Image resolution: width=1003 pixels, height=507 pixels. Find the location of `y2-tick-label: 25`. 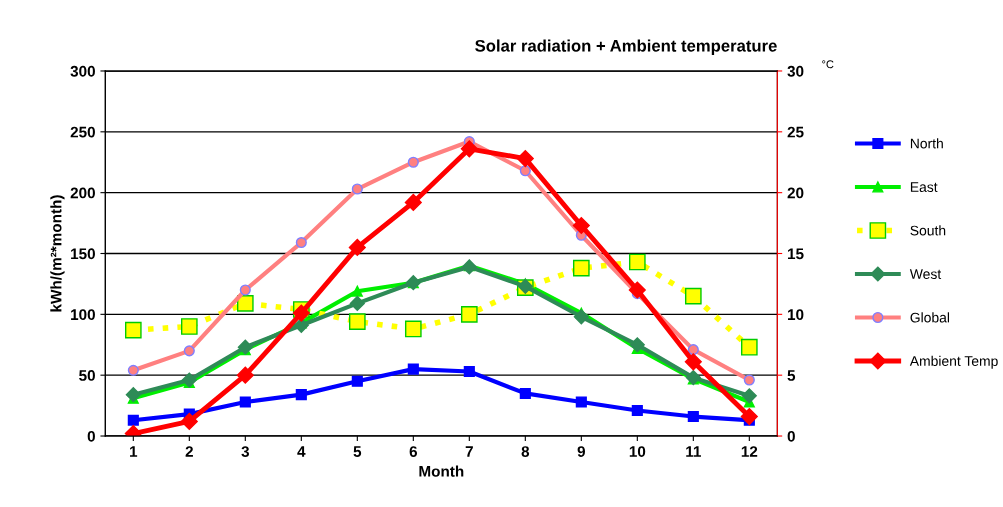

y2-tick-label: 25 is located at coordinates (795, 132).